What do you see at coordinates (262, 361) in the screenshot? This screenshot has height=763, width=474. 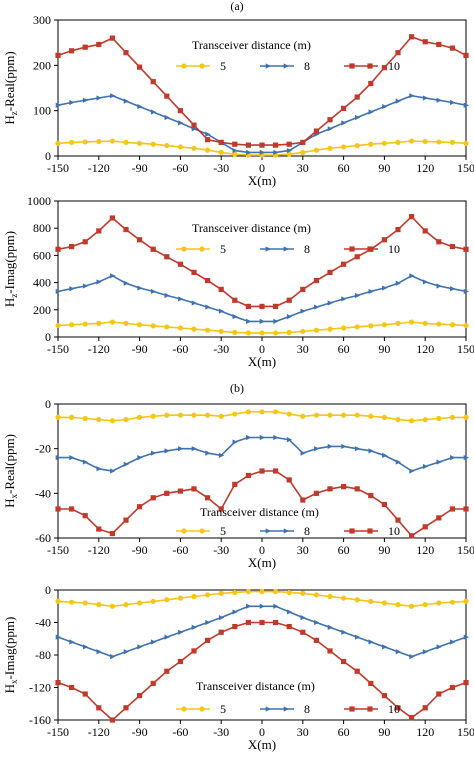 I see `x-axis-label: X(m)` at bounding box center [262, 361].